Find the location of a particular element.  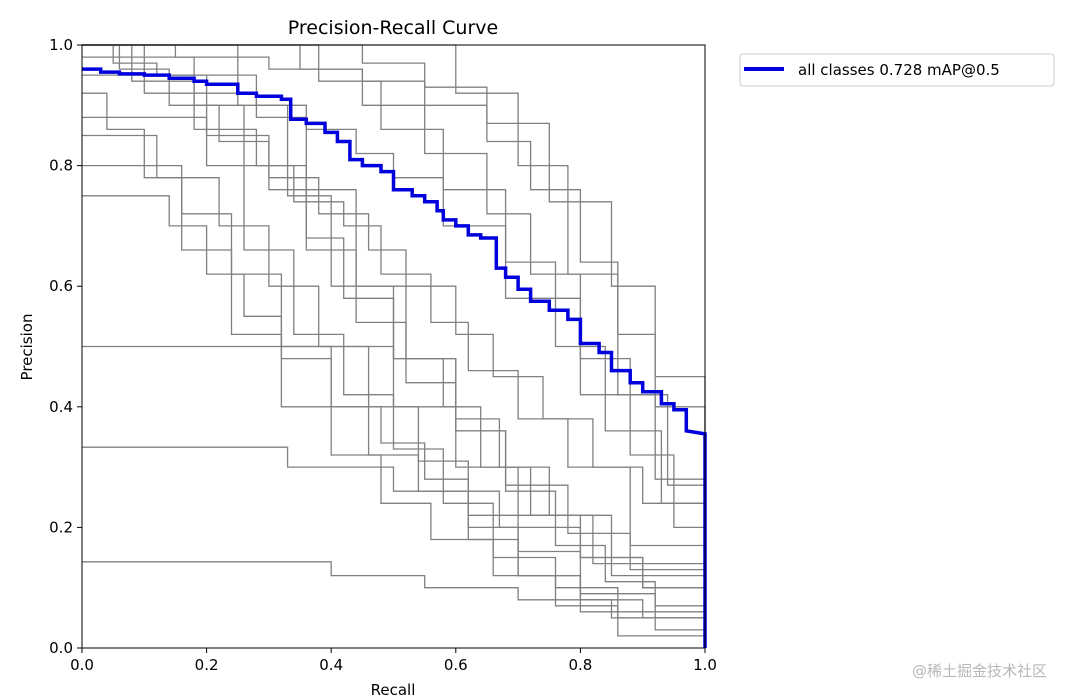

x-tick-label: 0.2 is located at coordinates (207, 665).